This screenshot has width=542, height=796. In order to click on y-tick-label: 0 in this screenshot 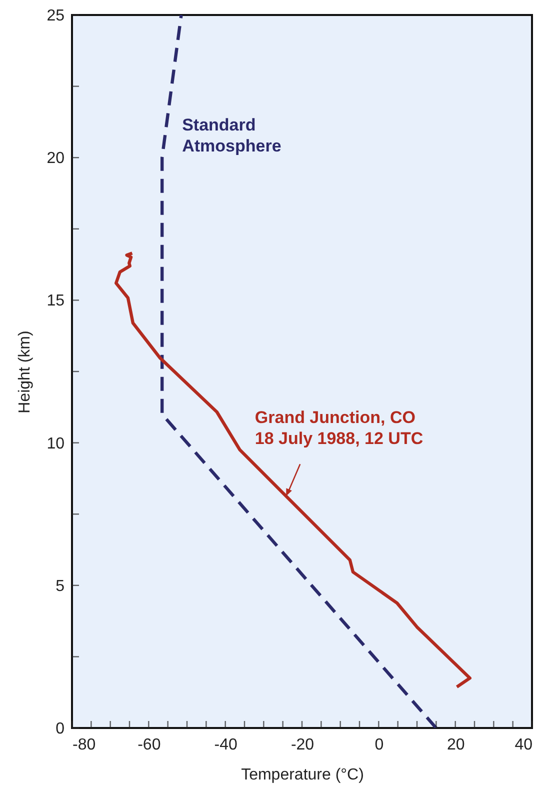, I will do `click(60, 729)`.